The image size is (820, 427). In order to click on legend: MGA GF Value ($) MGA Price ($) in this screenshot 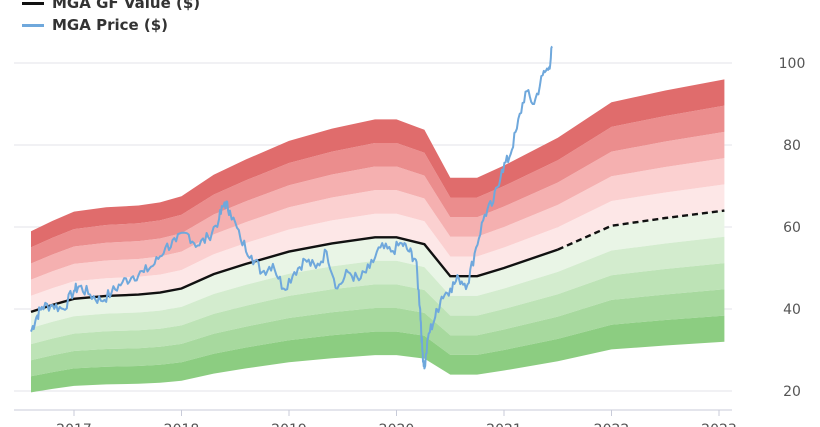, I will do `click(111, 18)`.